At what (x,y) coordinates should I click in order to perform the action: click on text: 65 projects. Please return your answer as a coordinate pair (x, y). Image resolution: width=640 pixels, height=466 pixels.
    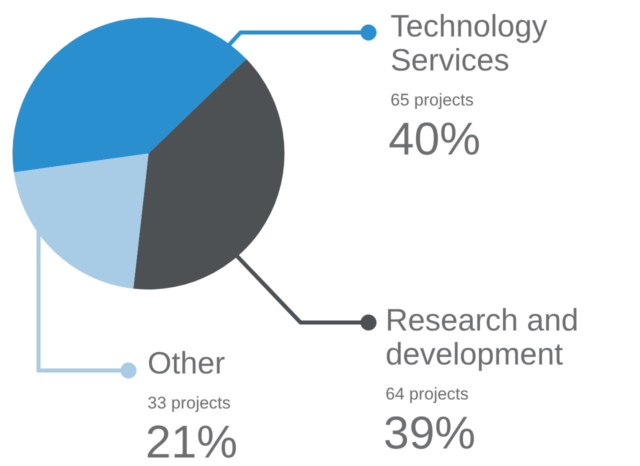
    Looking at the image, I should click on (432, 100).